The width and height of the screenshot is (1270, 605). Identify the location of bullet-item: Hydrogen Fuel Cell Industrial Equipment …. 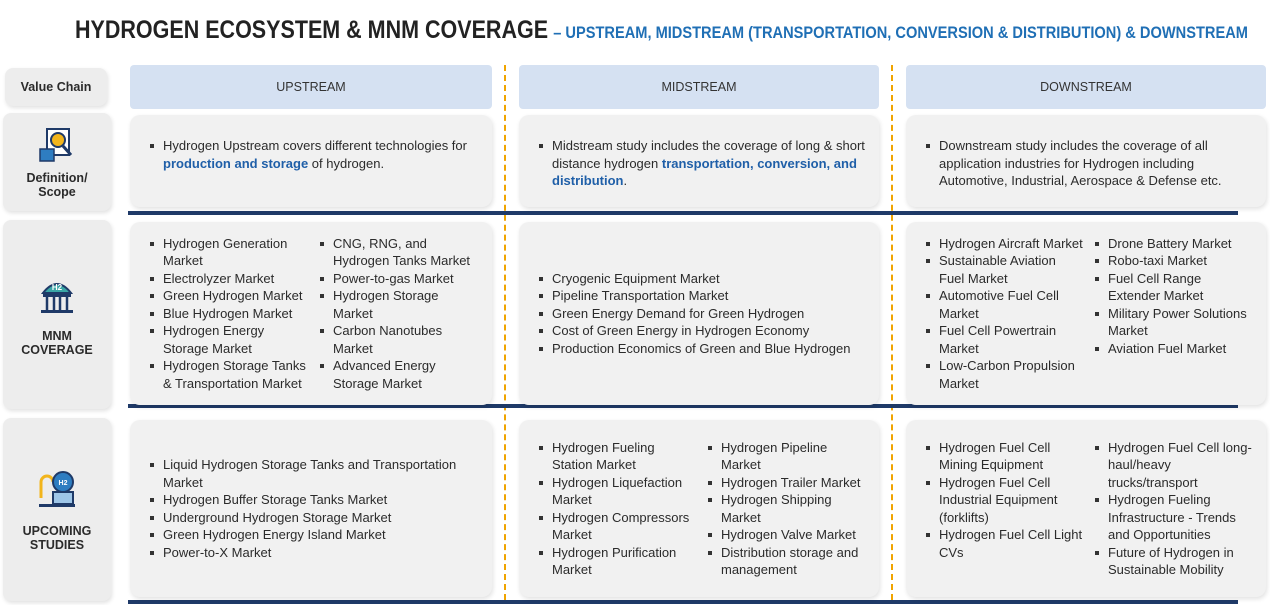
(1004, 500).